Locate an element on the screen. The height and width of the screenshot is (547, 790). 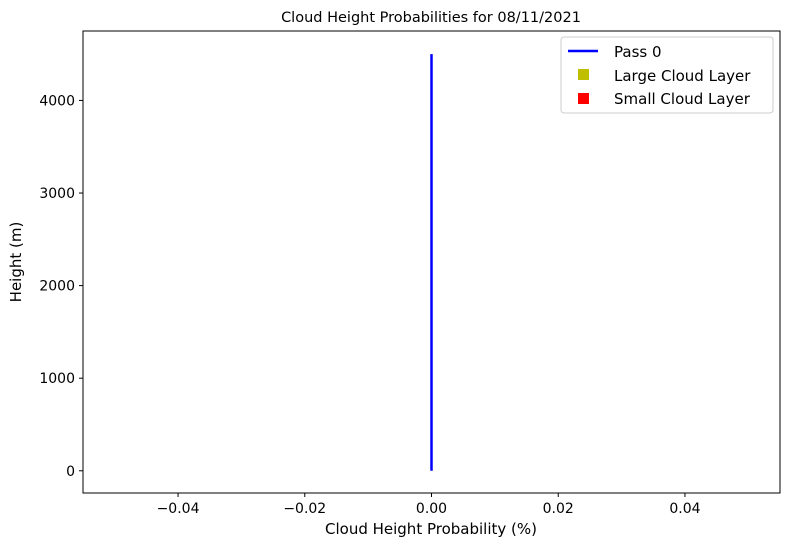
y-axis-label: Height (m) is located at coordinates (16, 262).